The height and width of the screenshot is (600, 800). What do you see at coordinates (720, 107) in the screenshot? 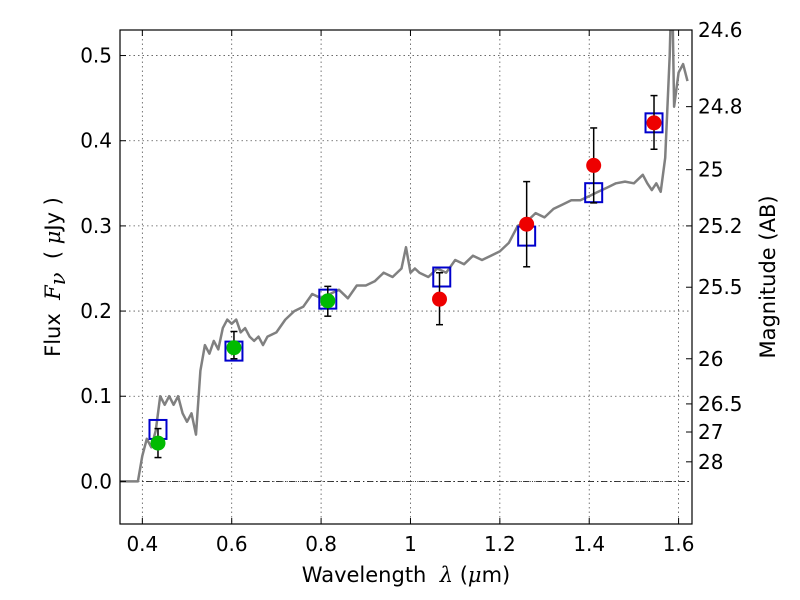
I see `y2-tick-label: 24.8` at bounding box center [720, 107].